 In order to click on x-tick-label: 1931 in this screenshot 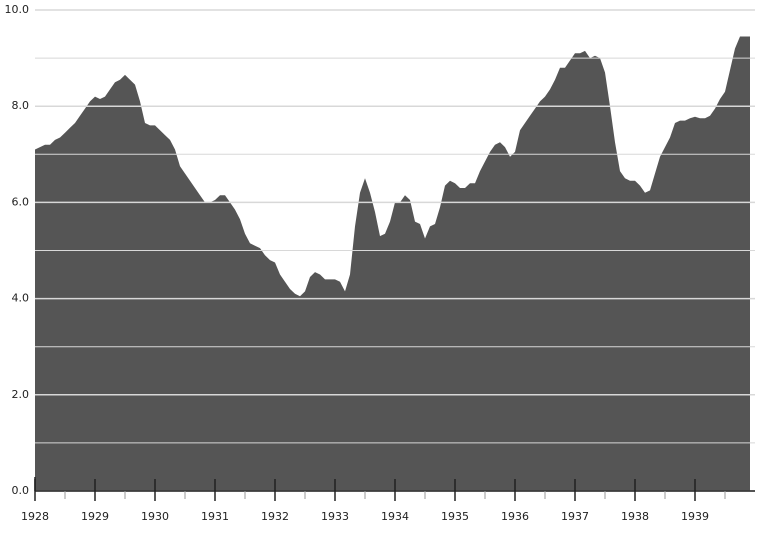, I will do `click(215, 516)`.